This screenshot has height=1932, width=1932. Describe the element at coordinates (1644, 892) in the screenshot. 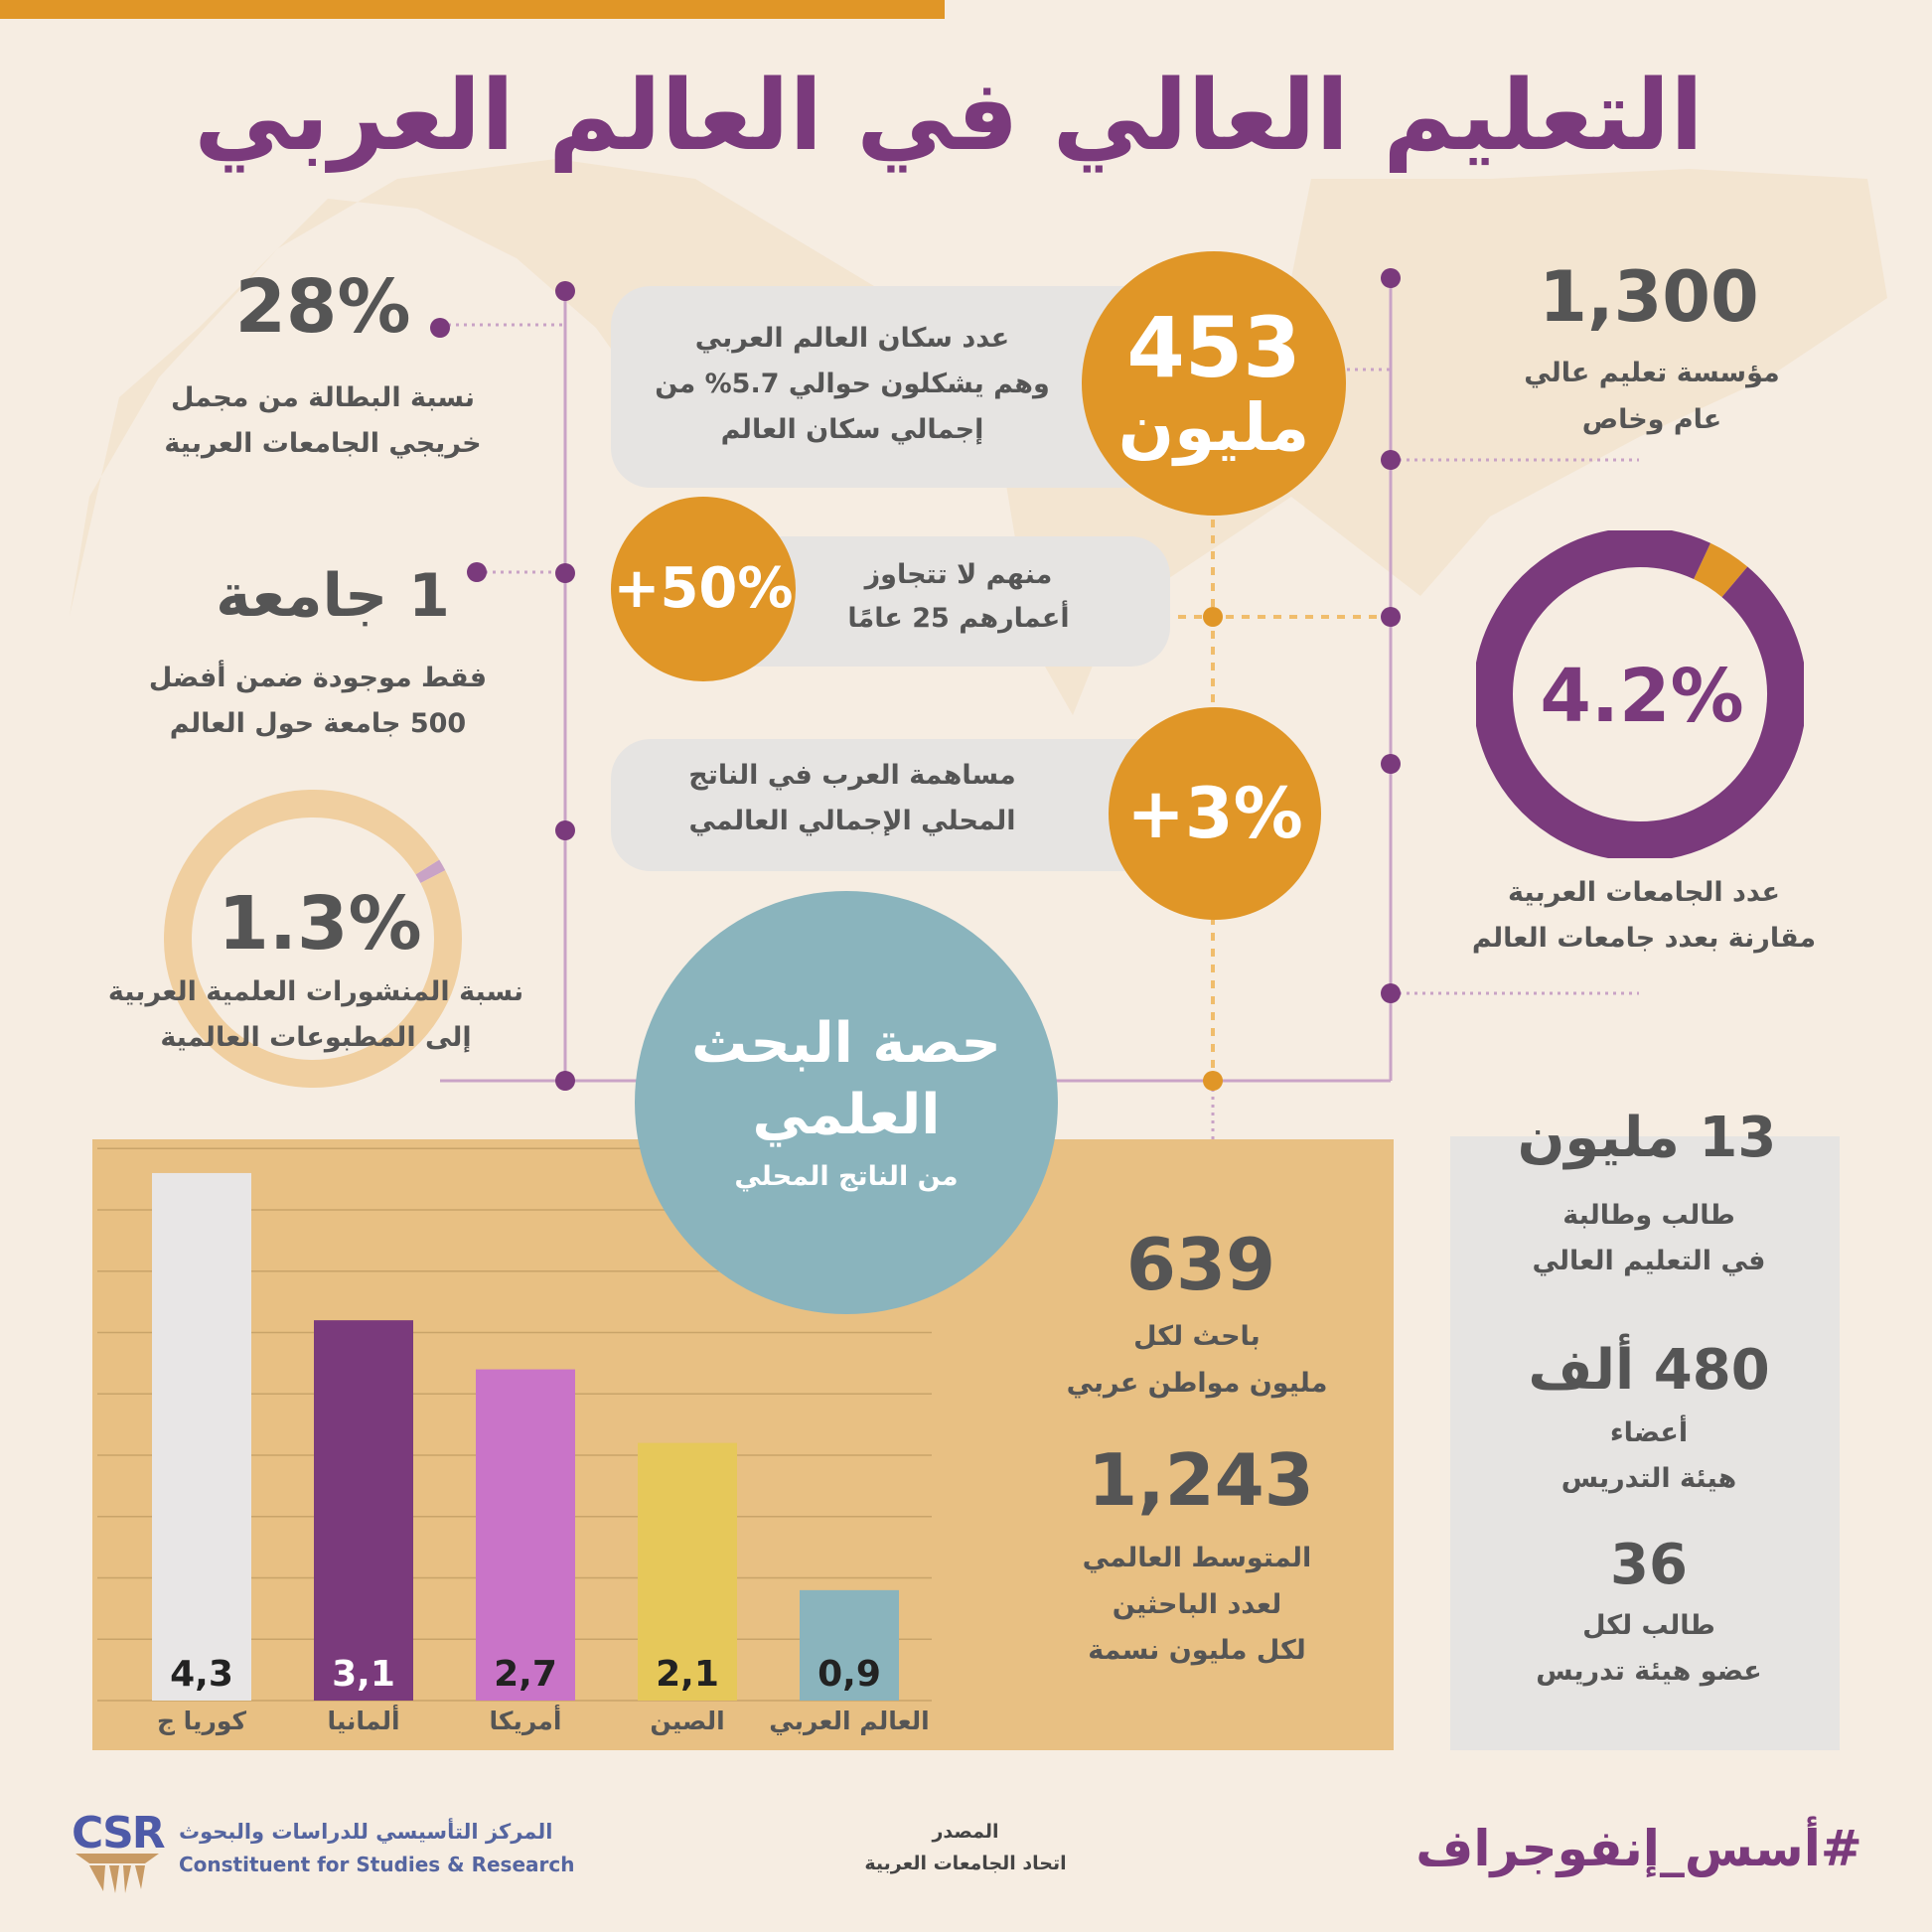

I see `stat-label: عدد الجامعات العربية` at that location.